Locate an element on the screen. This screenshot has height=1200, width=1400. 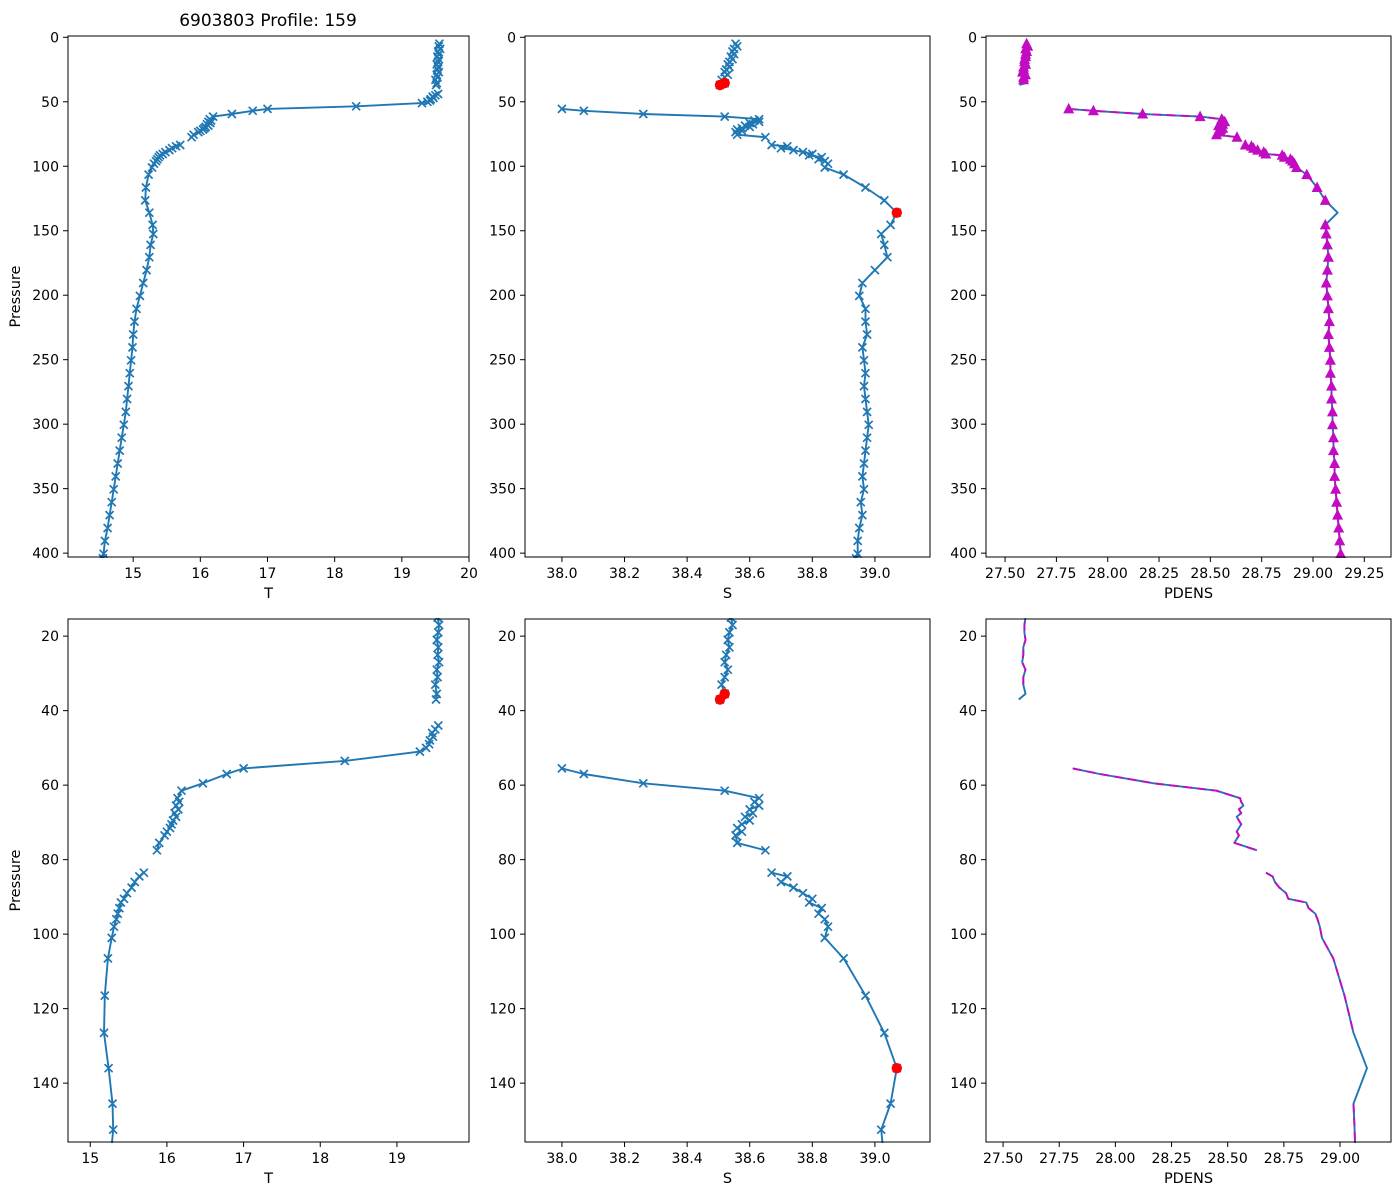
salinity-line-markers is located at coordinates (729, 298).